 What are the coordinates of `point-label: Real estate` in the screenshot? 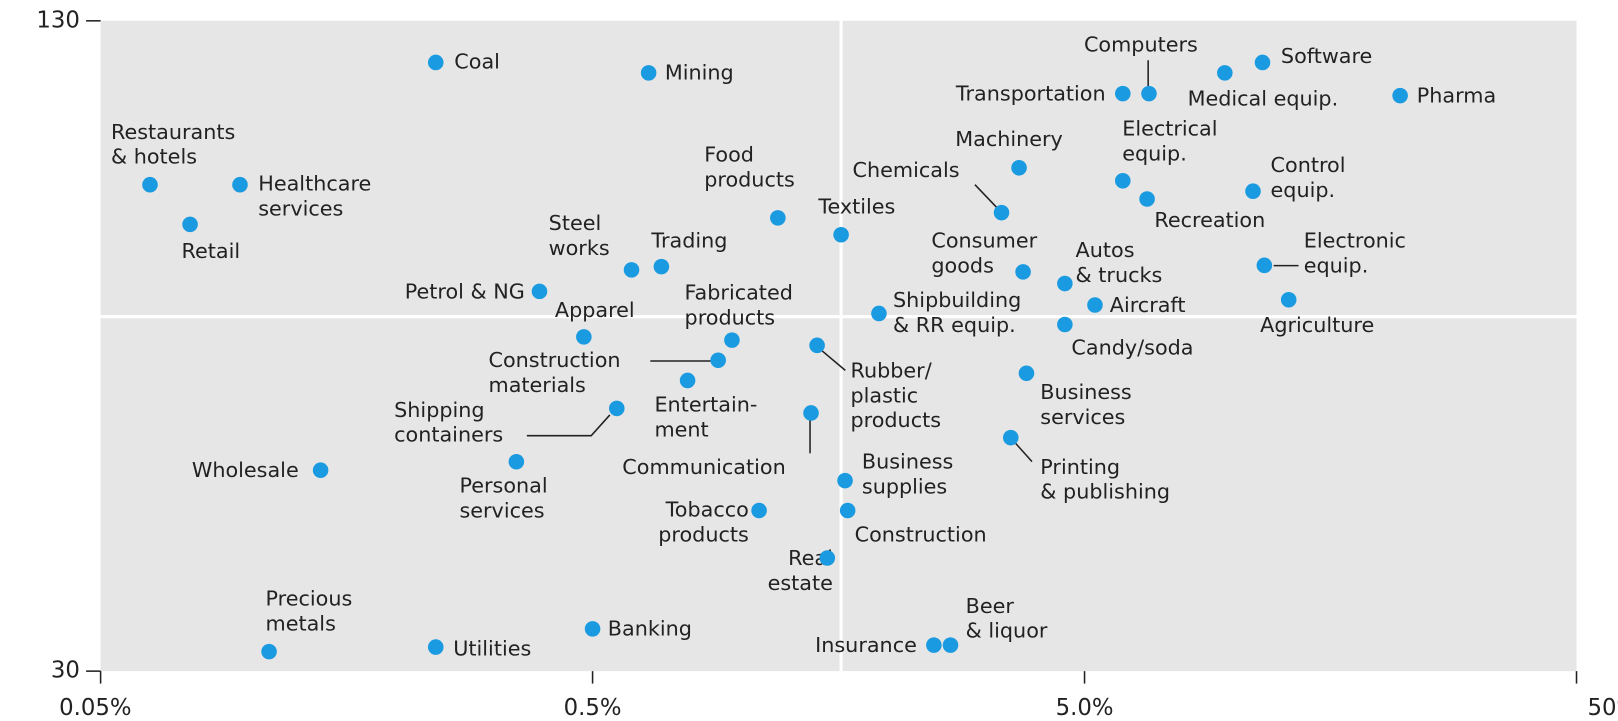 It's located at (800, 570).